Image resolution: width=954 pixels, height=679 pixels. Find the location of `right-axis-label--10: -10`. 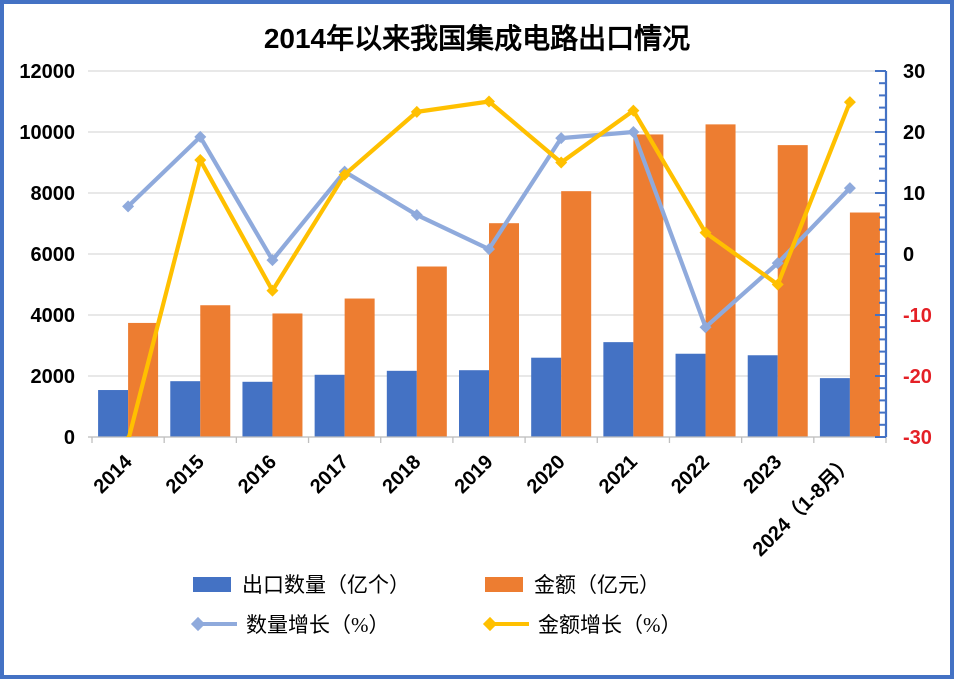

right-axis-label--10: -10 is located at coordinates (917, 316).